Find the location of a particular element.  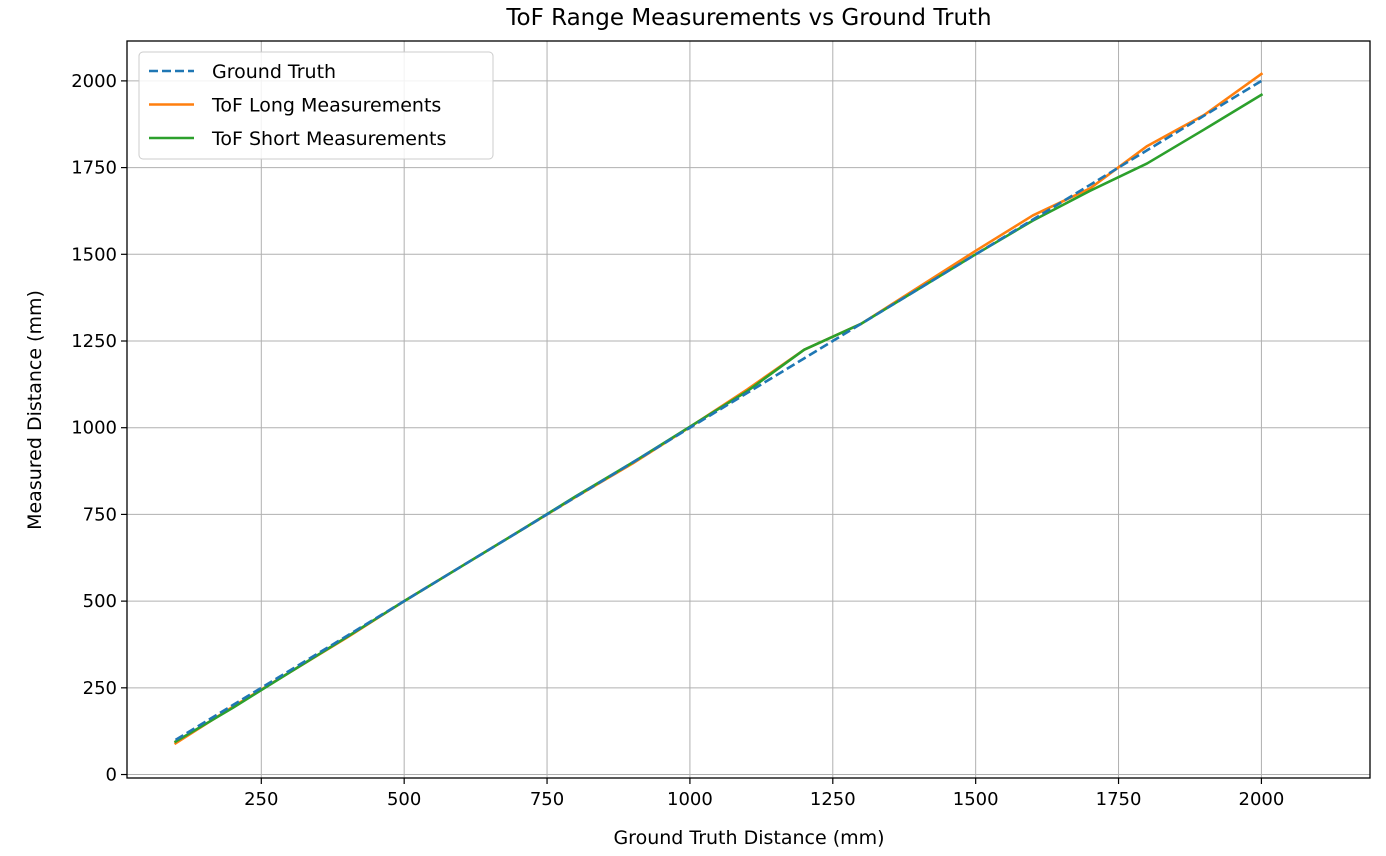

x-tick-label: 250 is located at coordinates (261, 799).